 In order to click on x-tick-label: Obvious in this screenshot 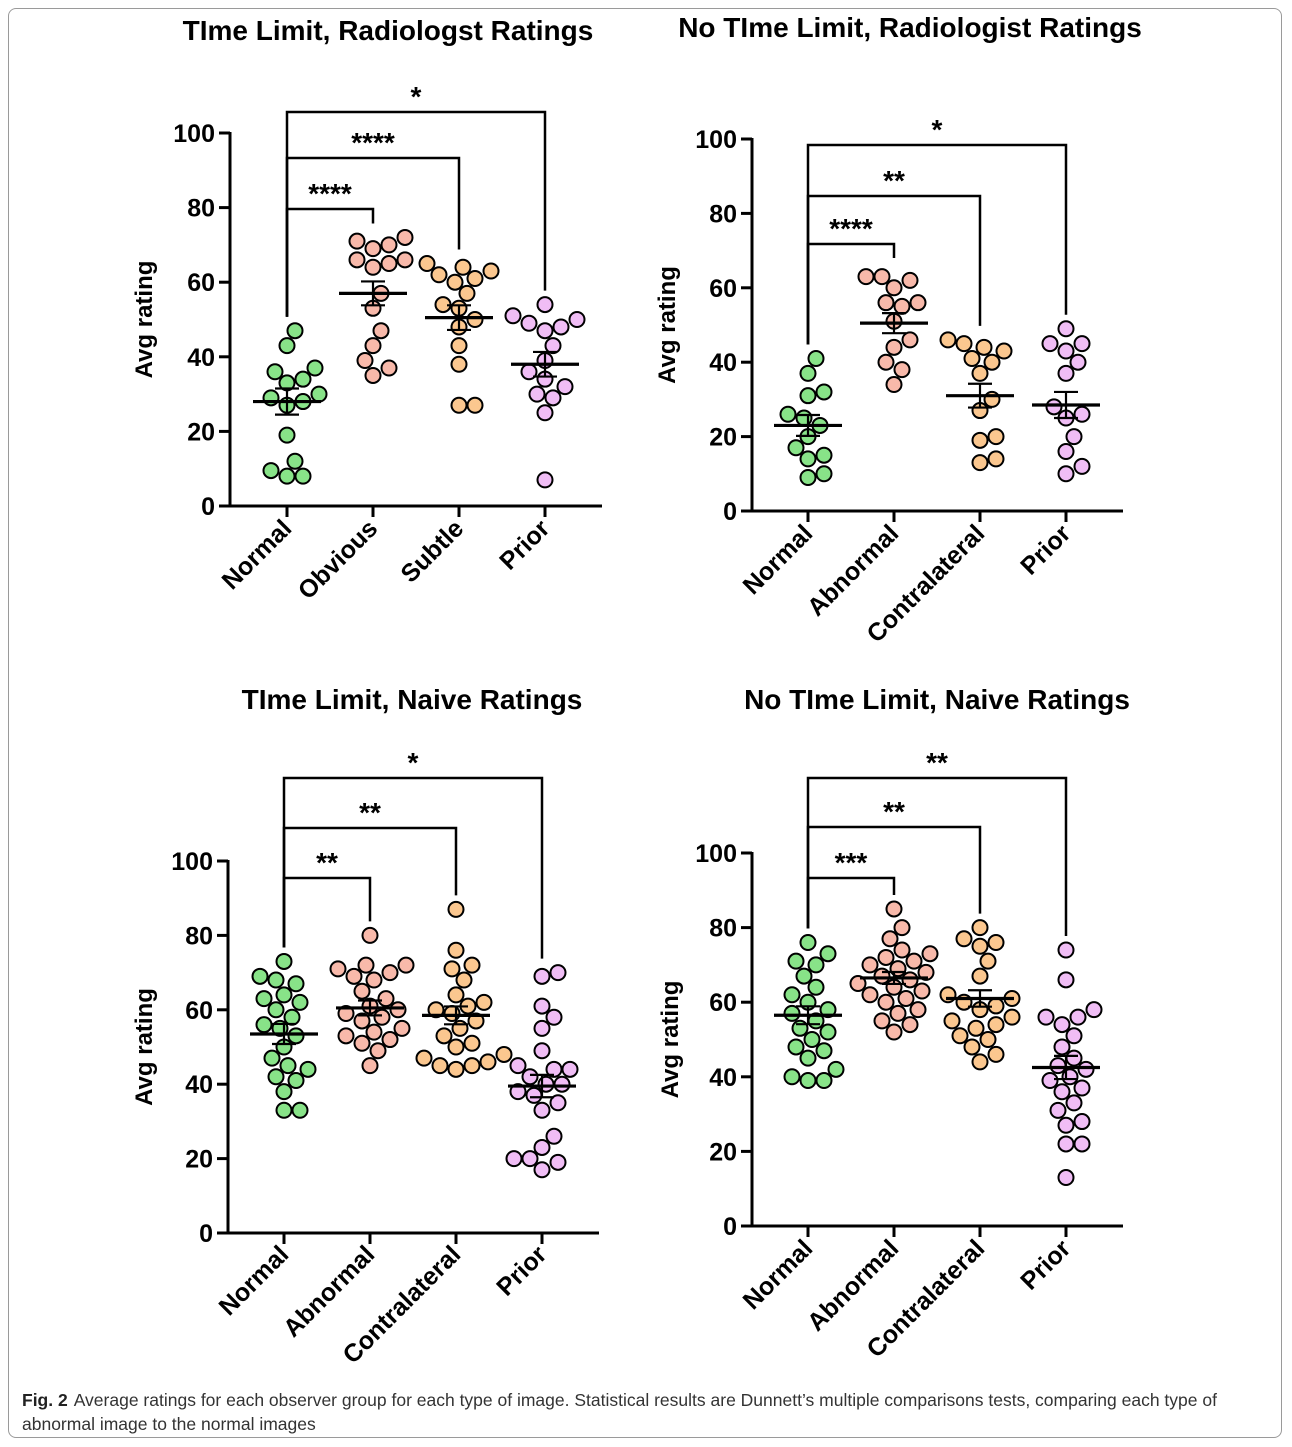, I will do `click(338, 559)`.